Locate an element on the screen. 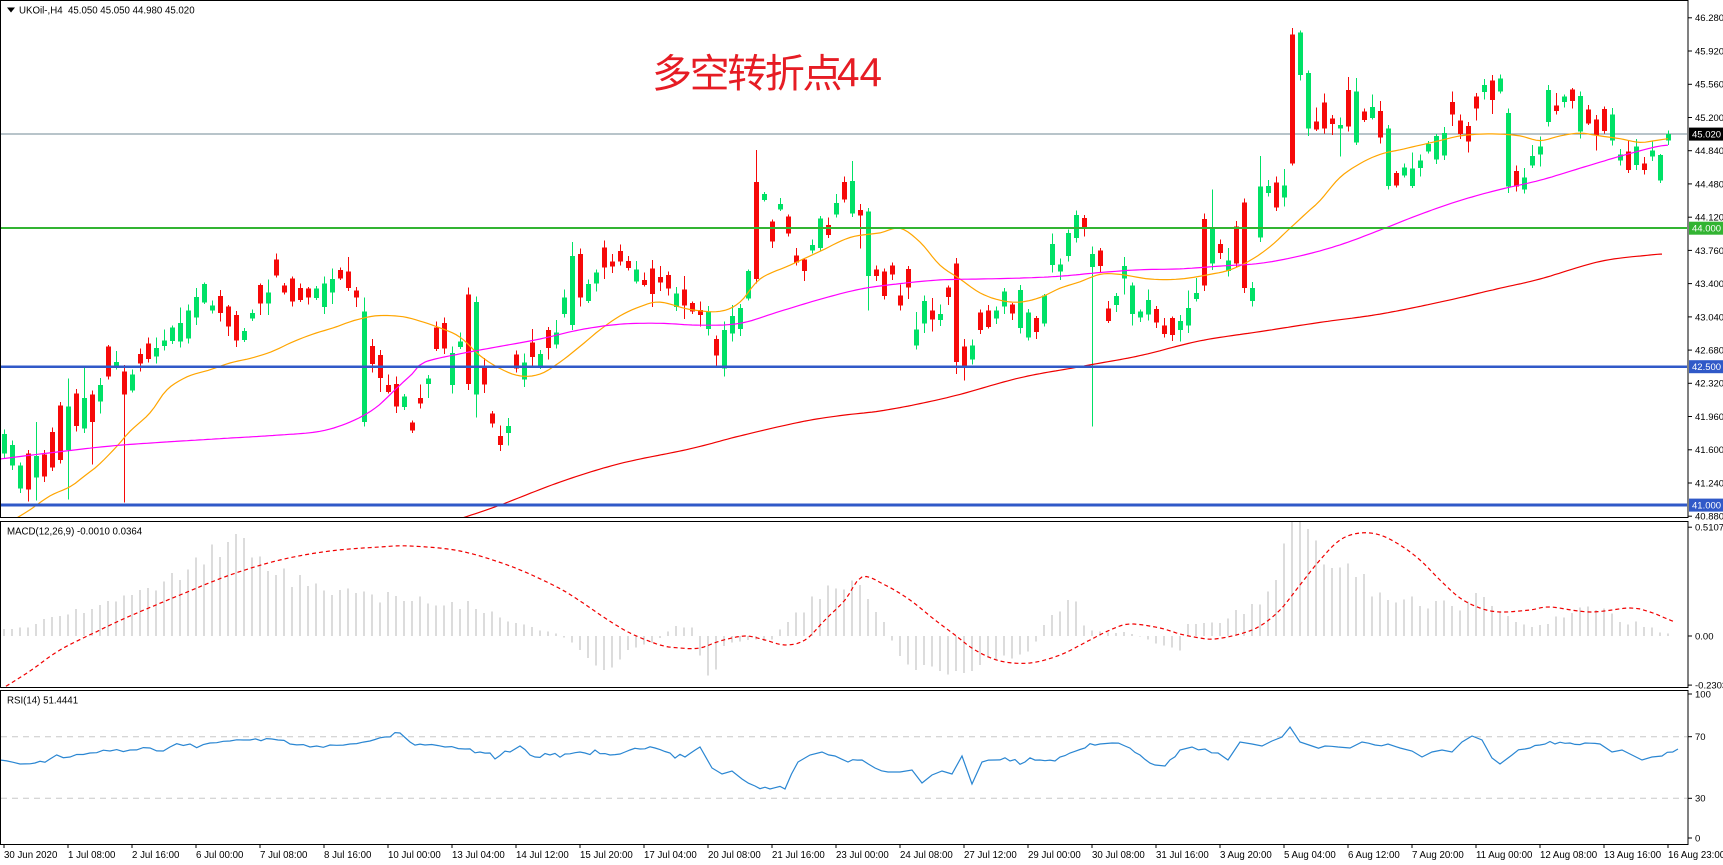 The width and height of the screenshot is (1723, 865). svg-text: MACD(12,26,9) -0.0010 0.0364 is located at coordinates (75, 532).